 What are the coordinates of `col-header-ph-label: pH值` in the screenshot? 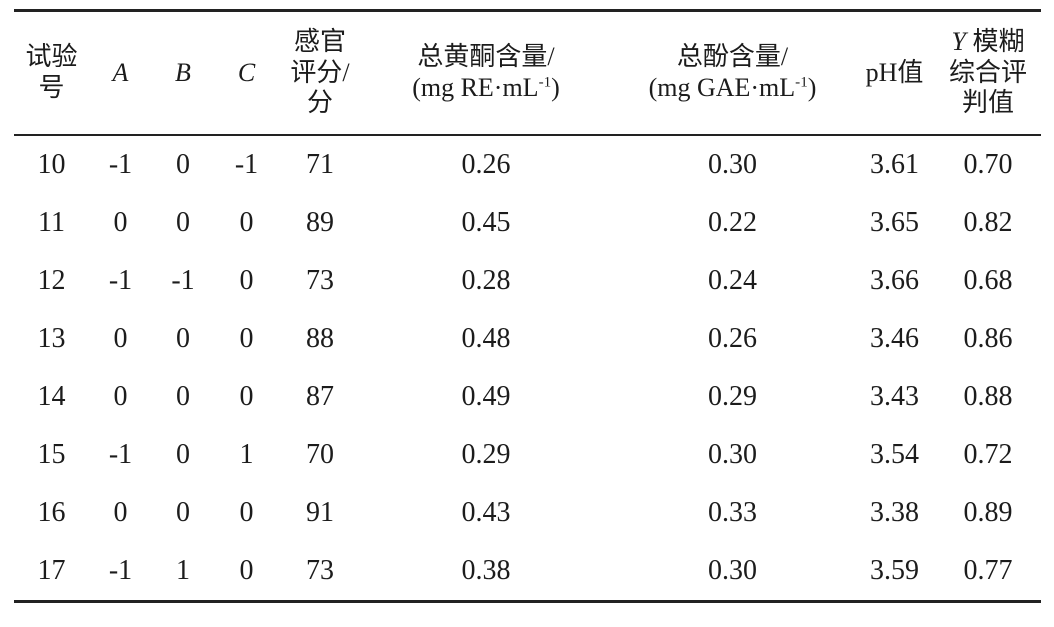 It's located at (894, 72).